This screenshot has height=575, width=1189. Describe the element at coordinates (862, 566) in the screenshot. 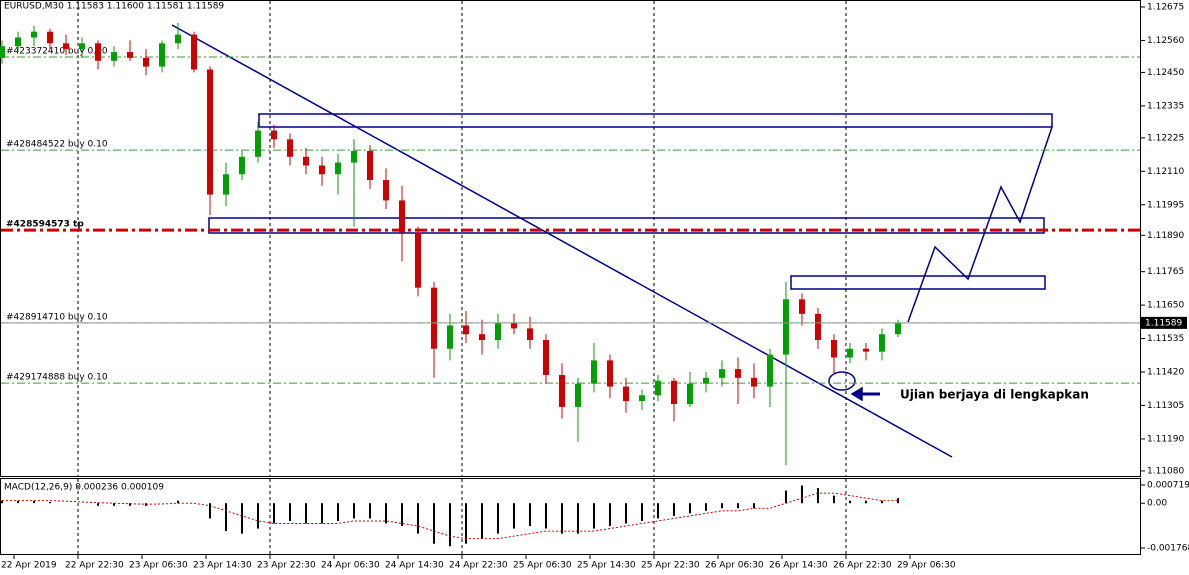

I see `x-tick-label: 26 Apr 22:30` at that location.